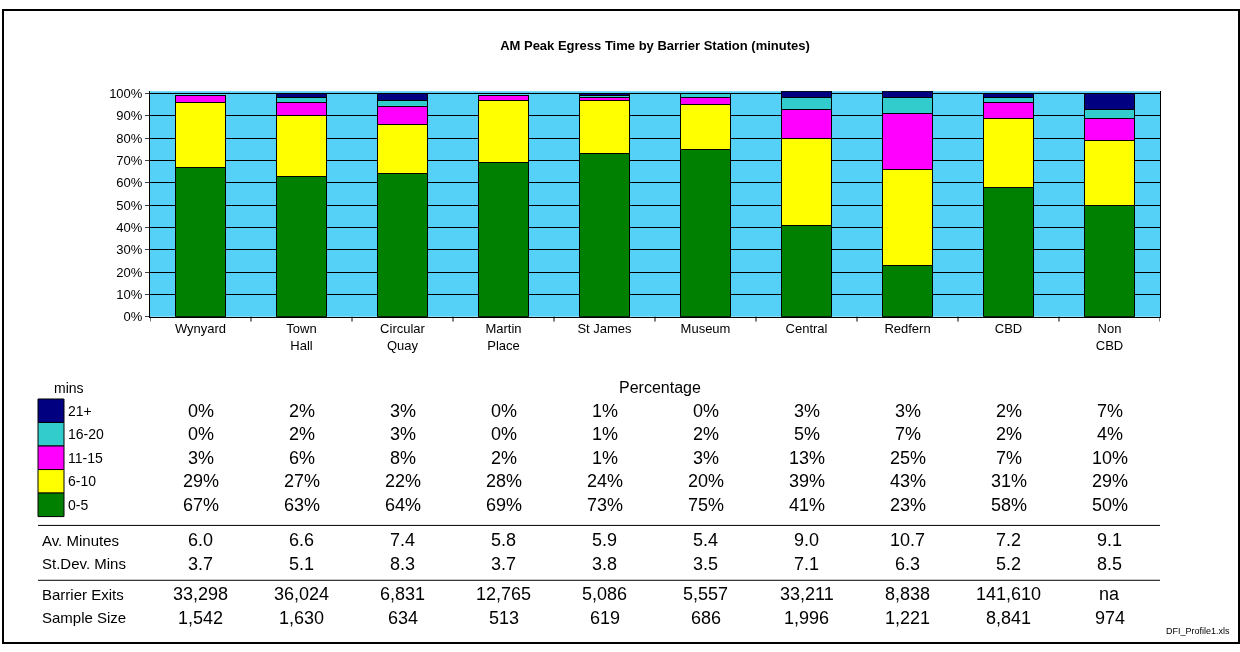  Describe the element at coordinates (706, 505) in the screenshot. I see `data-label: 75%` at that location.